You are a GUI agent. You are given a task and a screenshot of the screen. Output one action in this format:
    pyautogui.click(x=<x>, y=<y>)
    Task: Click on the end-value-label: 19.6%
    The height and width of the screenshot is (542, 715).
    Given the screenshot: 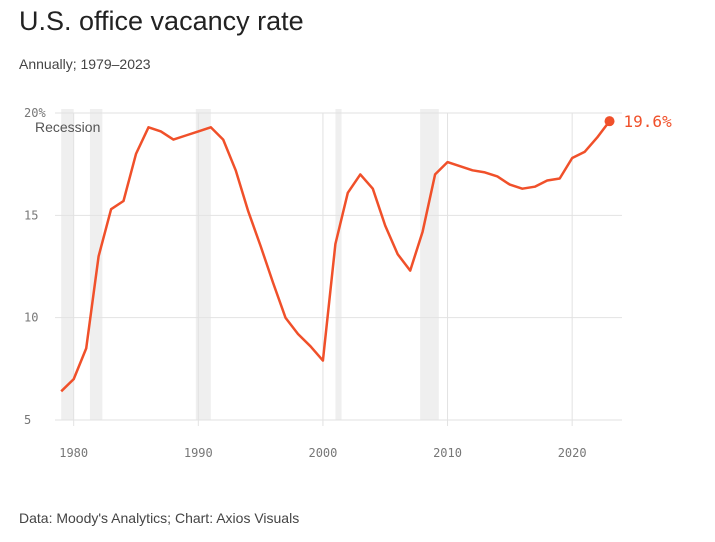 What is the action you would take?
    pyautogui.click(x=648, y=121)
    